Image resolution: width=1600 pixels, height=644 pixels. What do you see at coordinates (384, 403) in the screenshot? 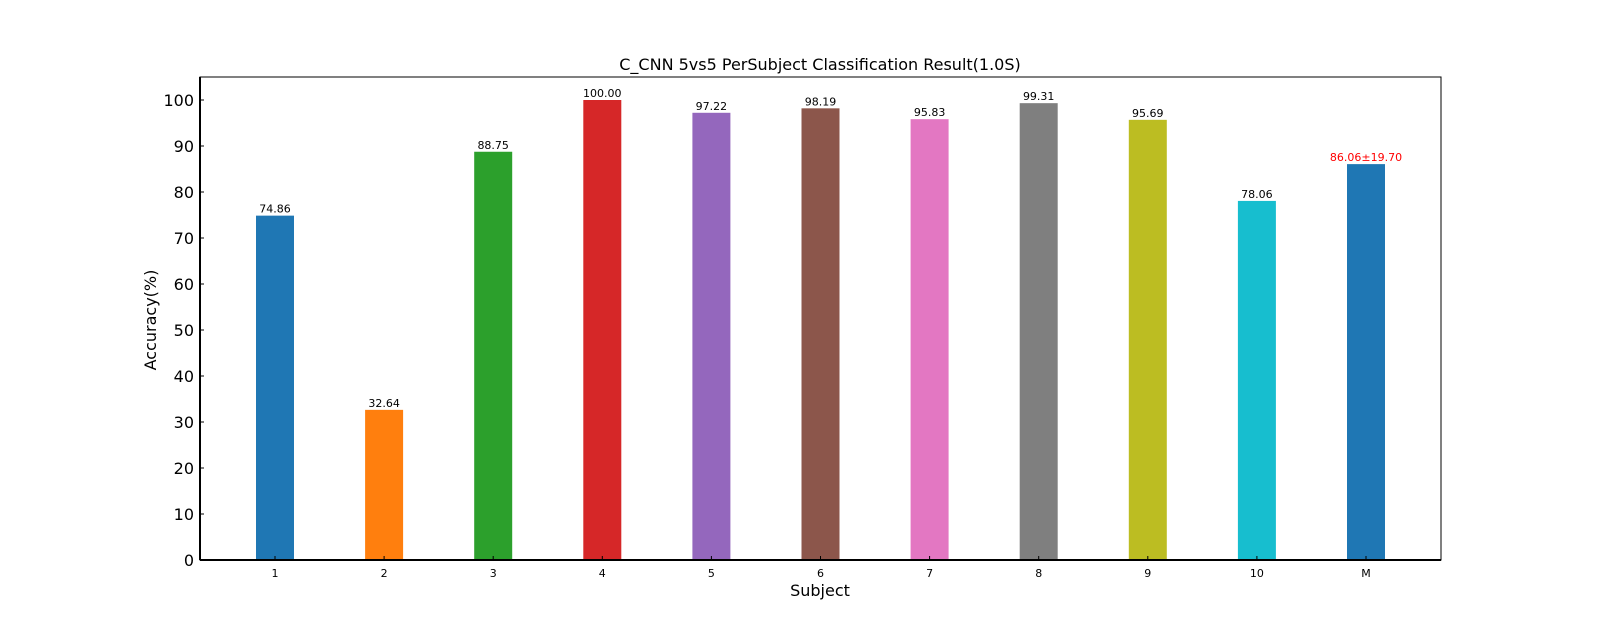
I see `bar-value-label-2: 32.64` at bounding box center [384, 403].